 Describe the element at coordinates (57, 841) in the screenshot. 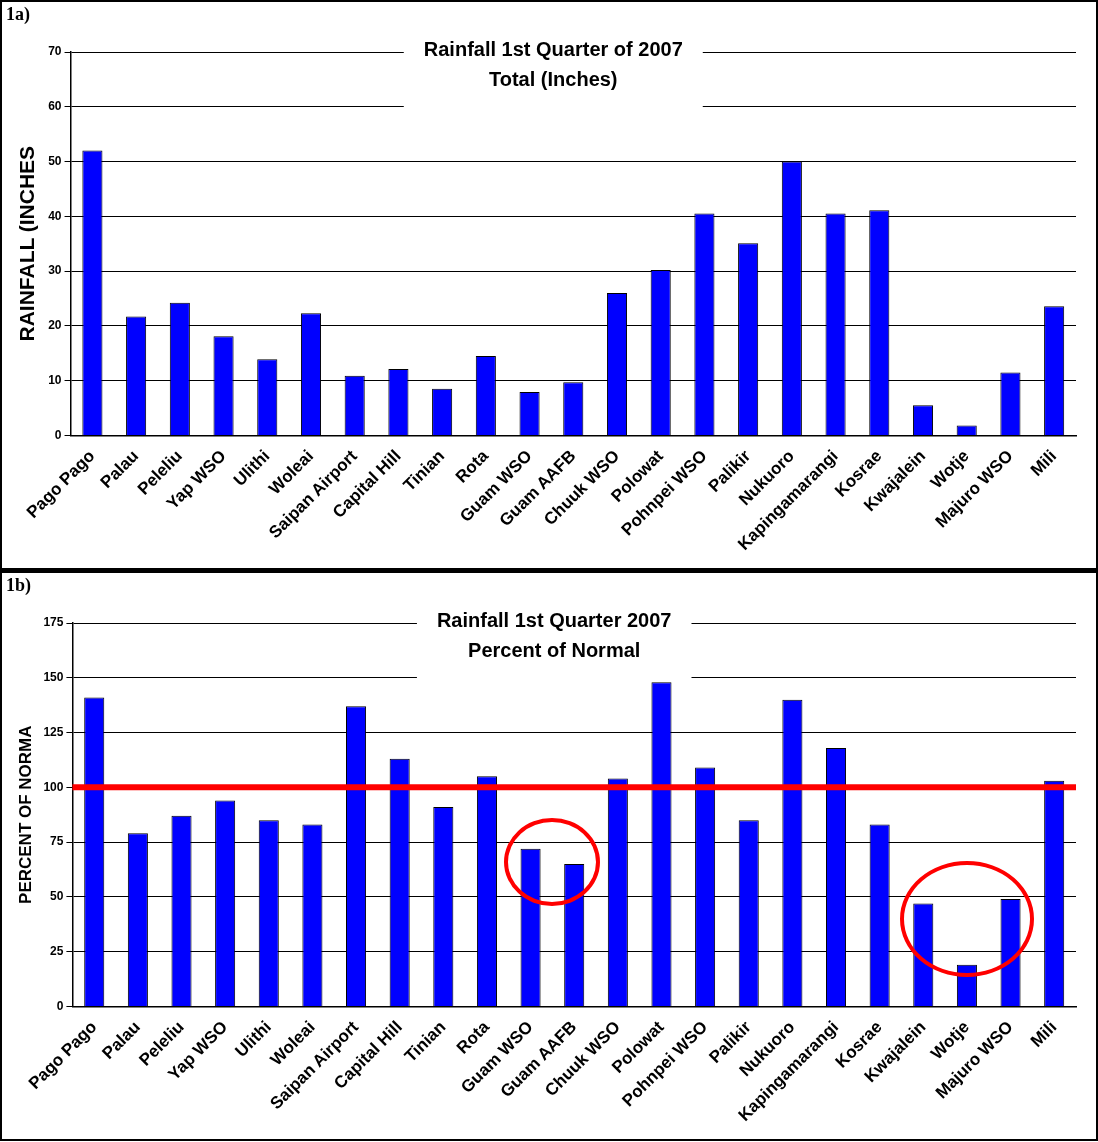

I see `y-tick-label: 75` at that location.